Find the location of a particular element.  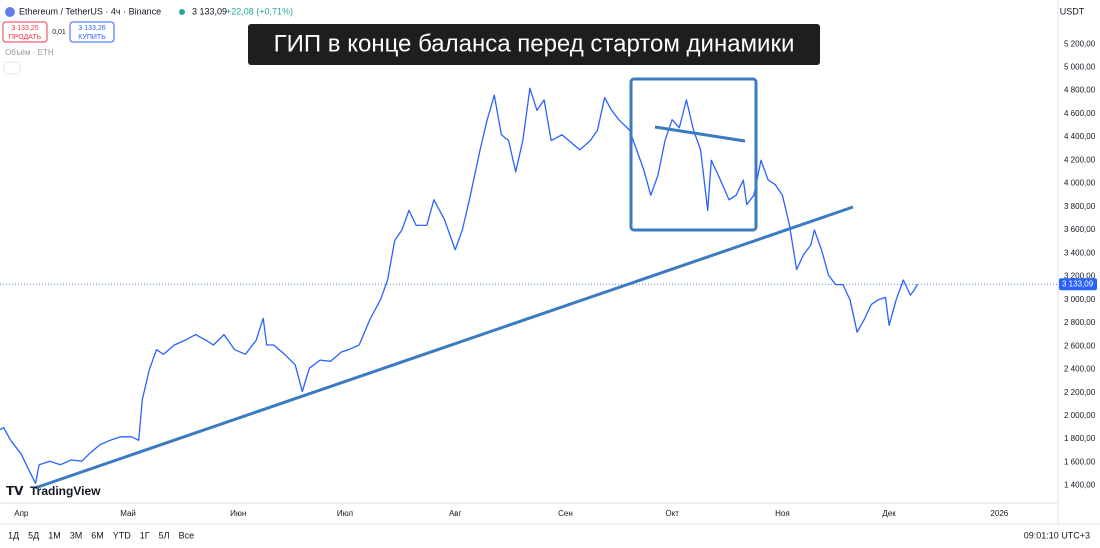

price: 3 133,09 is located at coordinates (209, 11).